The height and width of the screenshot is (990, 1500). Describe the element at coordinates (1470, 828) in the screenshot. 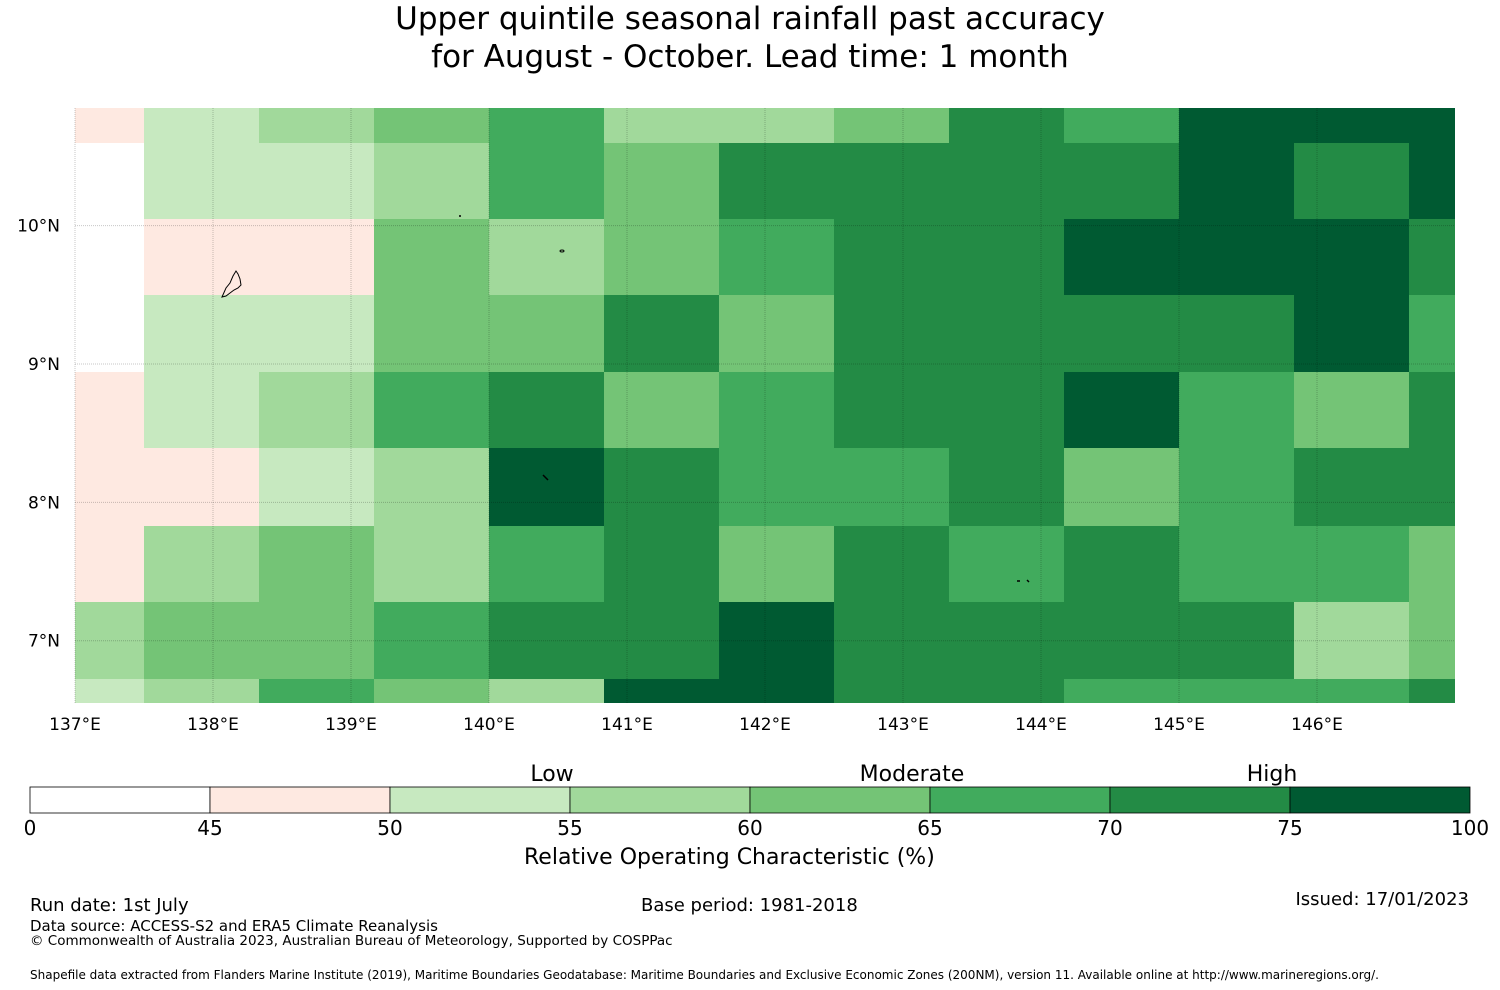

I see `colorbar-tick-label: 100` at that location.